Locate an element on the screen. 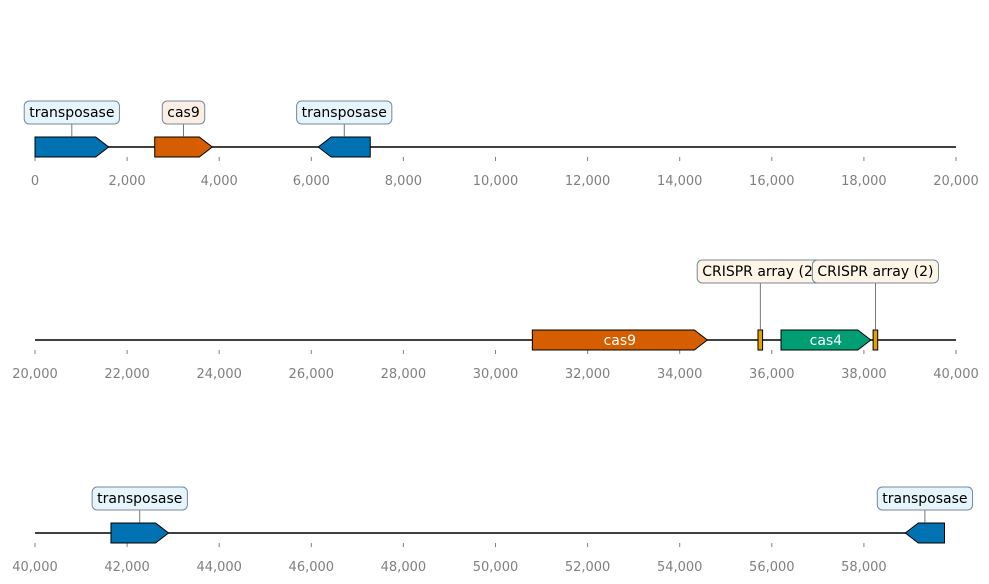  tick-label: 10,000 is located at coordinates (496, 181).